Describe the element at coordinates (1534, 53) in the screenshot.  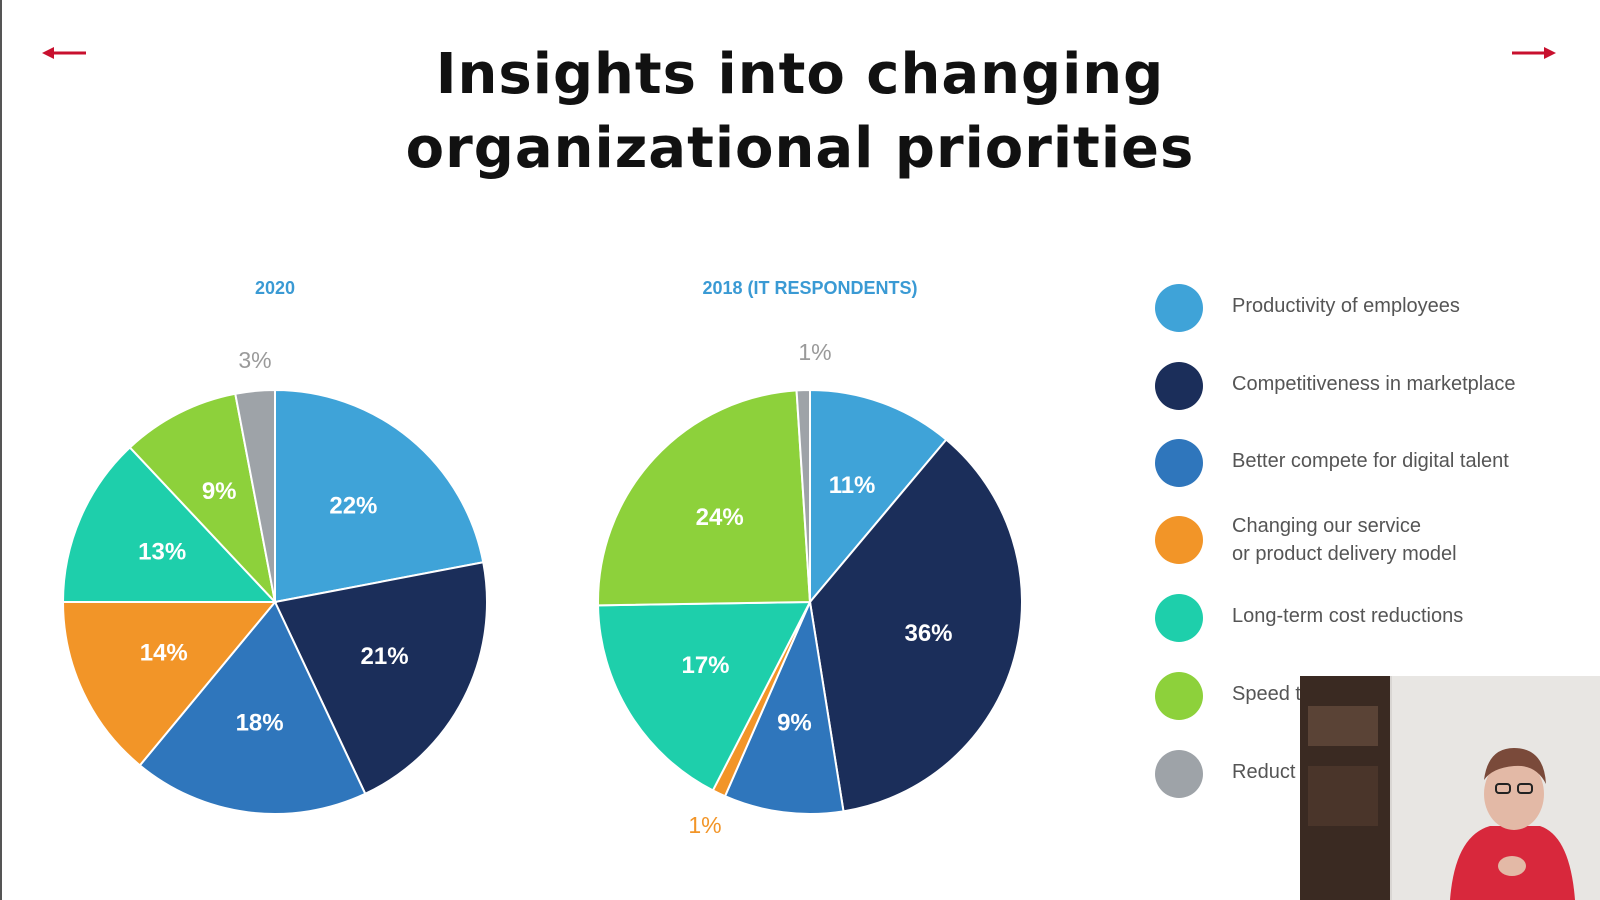
I see `arrow-right-icon` at that location.